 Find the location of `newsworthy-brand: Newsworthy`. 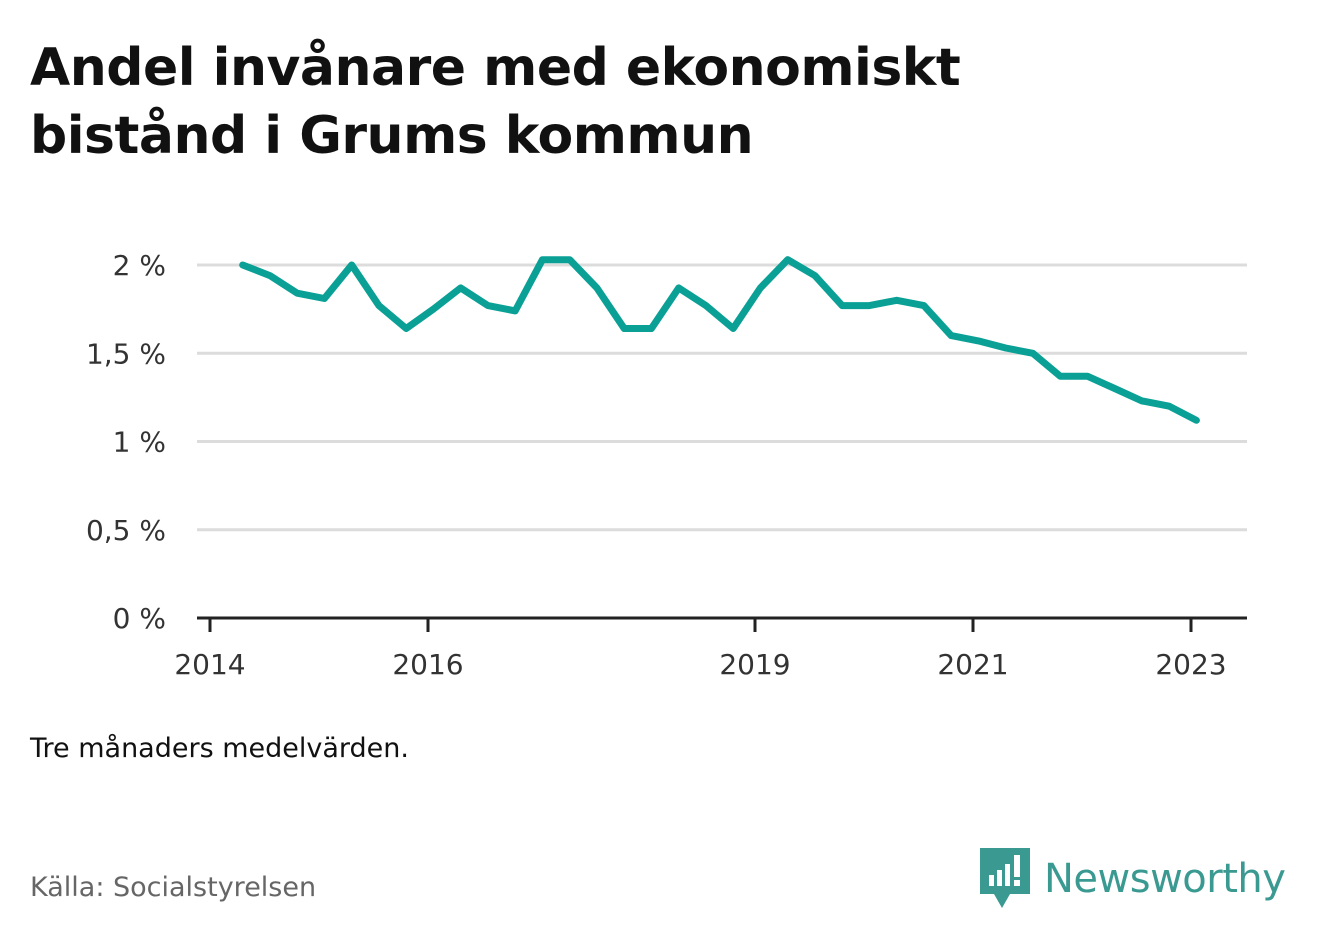

newsworthy-brand: Newsworthy is located at coordinates (1133, 879).